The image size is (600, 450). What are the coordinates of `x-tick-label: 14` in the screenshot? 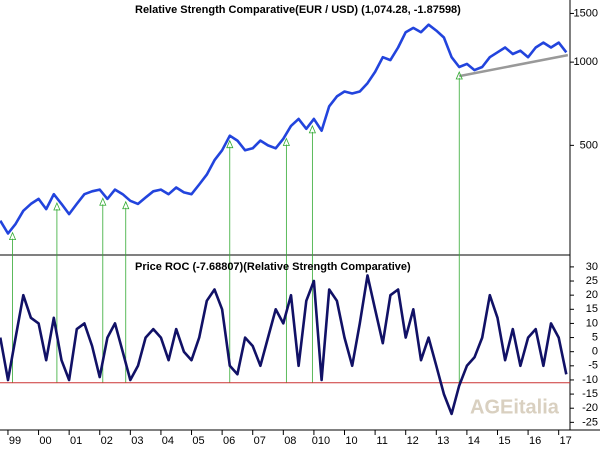 It's located at (474, 441).